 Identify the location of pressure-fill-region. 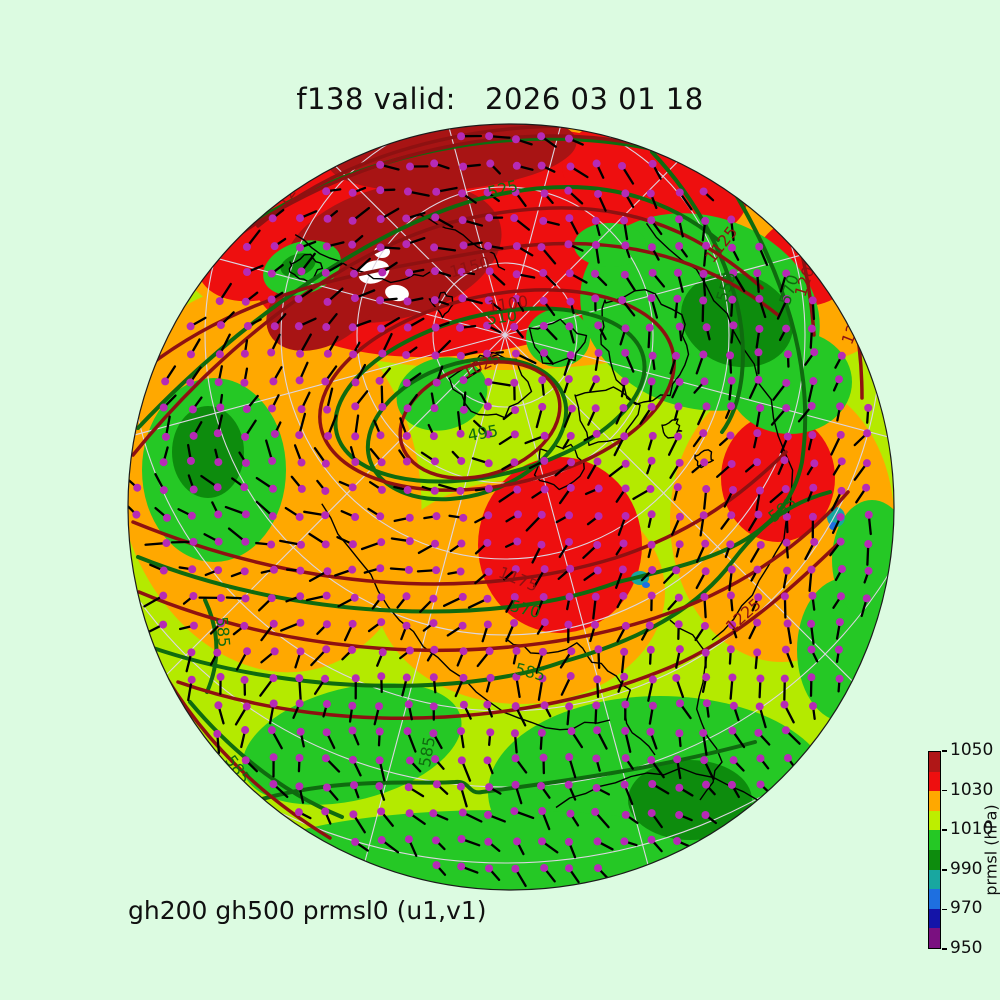
(737, 320).